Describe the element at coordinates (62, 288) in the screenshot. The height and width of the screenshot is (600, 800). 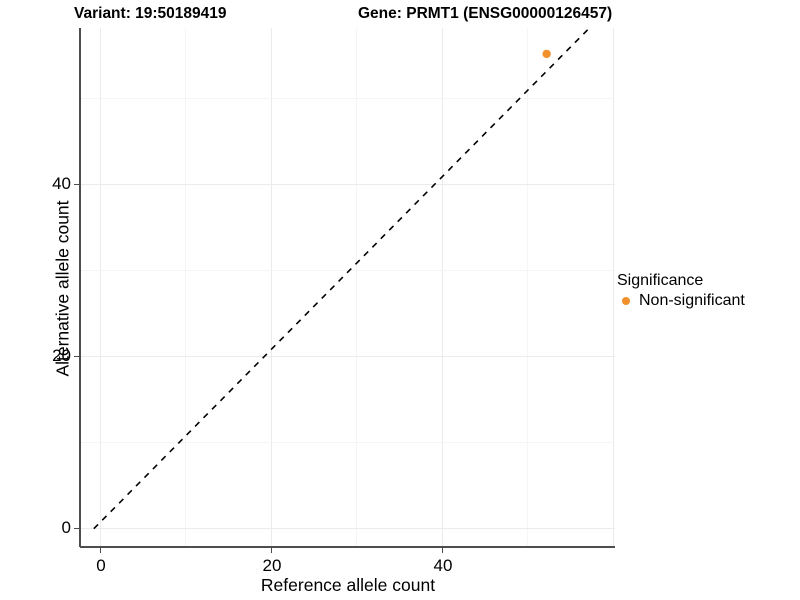
I see `y-axis-title: Alternative allele count` at that location.